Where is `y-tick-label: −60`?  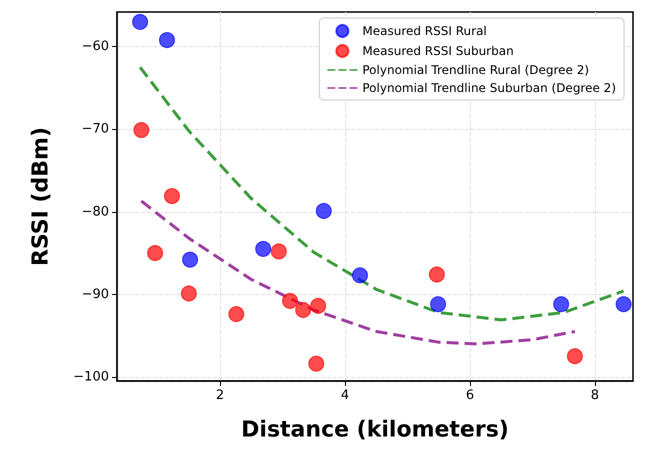
y-tick-label: −60 is located at coordinates (95, 46).